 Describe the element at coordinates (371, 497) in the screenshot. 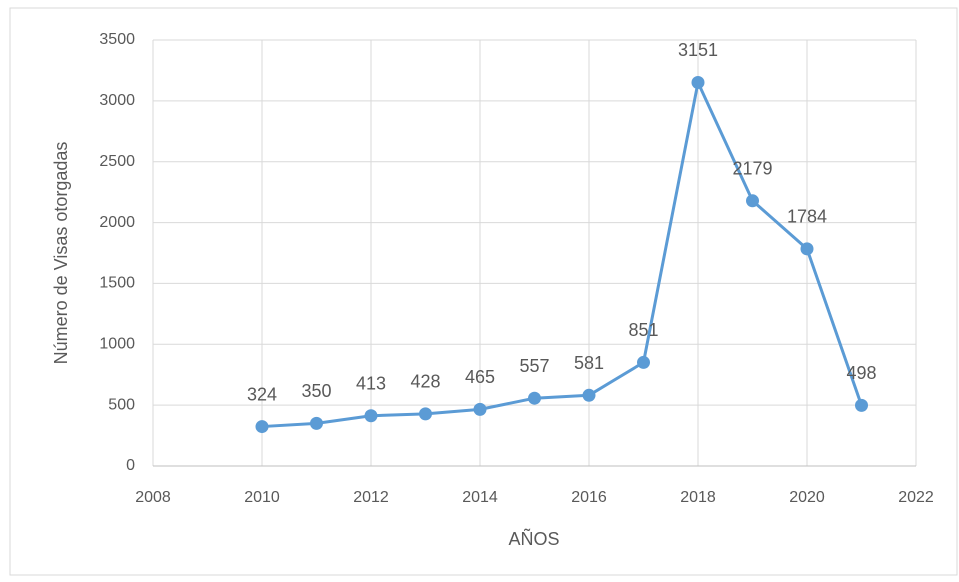

I see `x-tick-label: 2012` at that location.